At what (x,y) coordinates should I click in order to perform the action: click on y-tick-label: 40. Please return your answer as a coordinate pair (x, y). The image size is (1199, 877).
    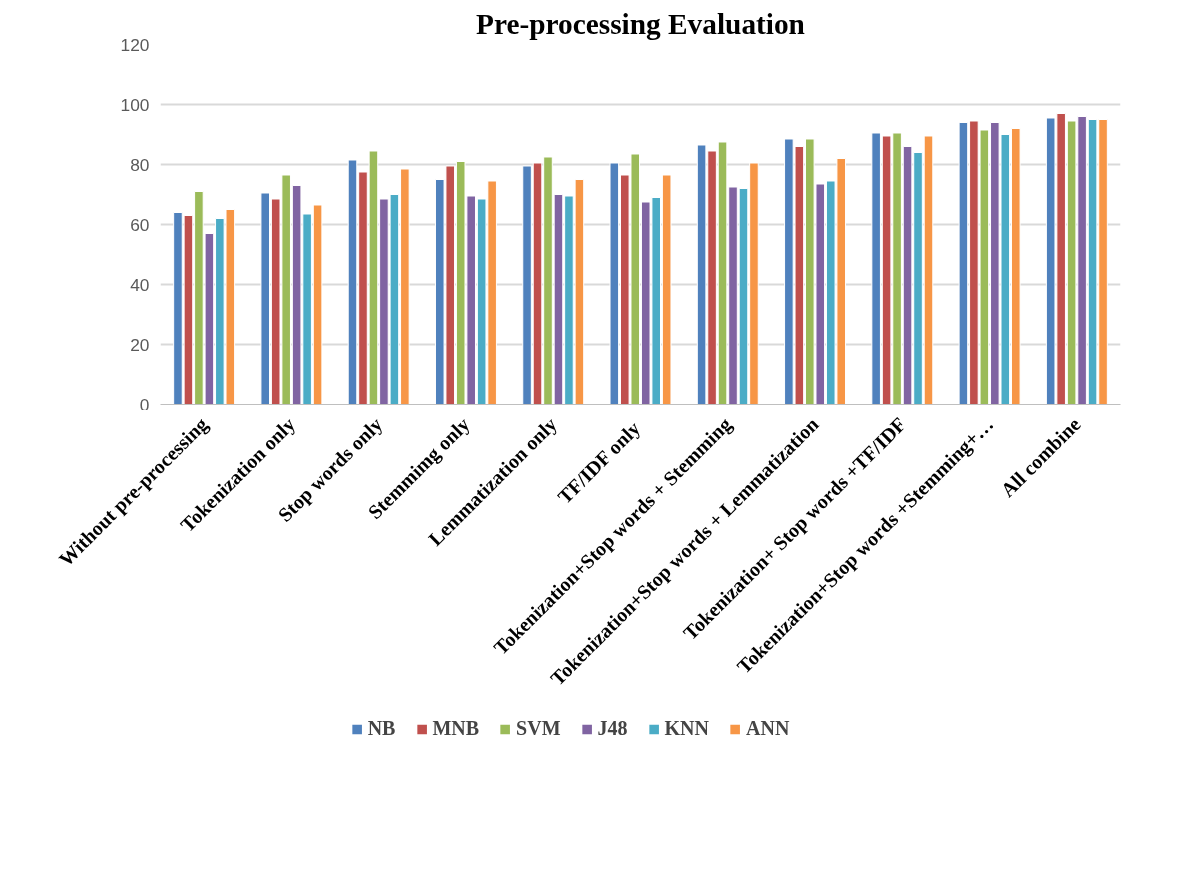
    Looking at the image, I should click on (140, 284).